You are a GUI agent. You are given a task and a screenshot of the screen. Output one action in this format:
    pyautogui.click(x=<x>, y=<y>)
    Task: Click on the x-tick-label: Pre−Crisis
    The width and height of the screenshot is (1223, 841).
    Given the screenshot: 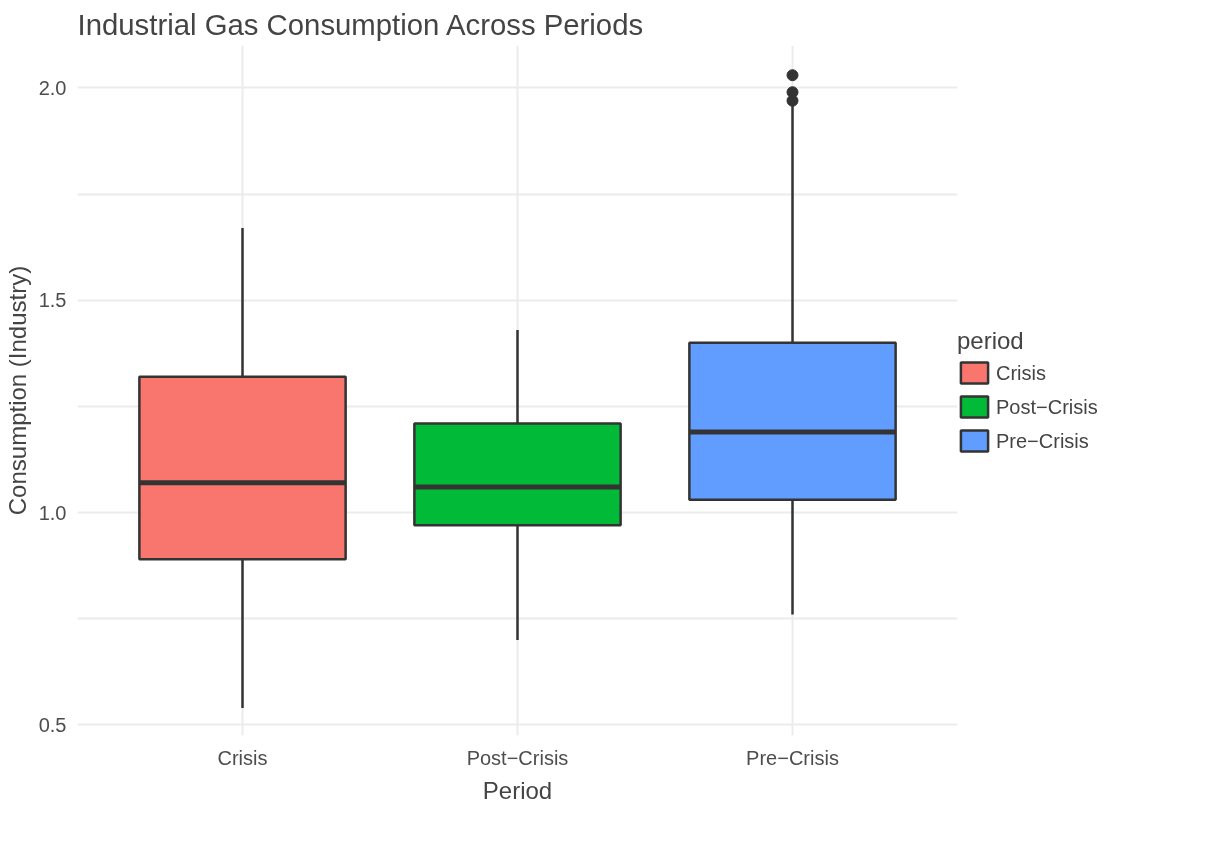 What is the action you would take?
    pyautogui.click(x=792, y=757)
    